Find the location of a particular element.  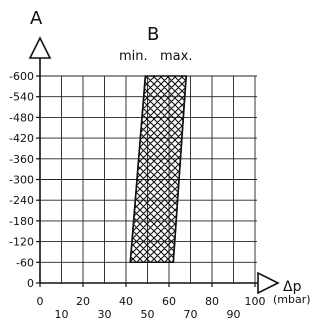

band-letter: B is located at coordinates (153, 34).